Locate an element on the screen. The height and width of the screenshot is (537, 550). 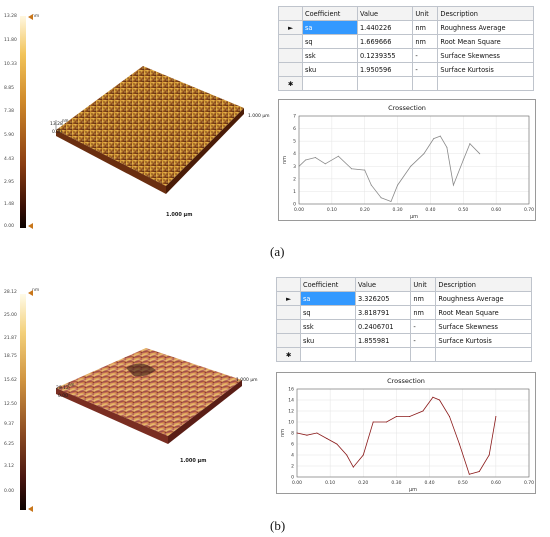
cell-value: 3.818791 is located at coordinates (383, 312).